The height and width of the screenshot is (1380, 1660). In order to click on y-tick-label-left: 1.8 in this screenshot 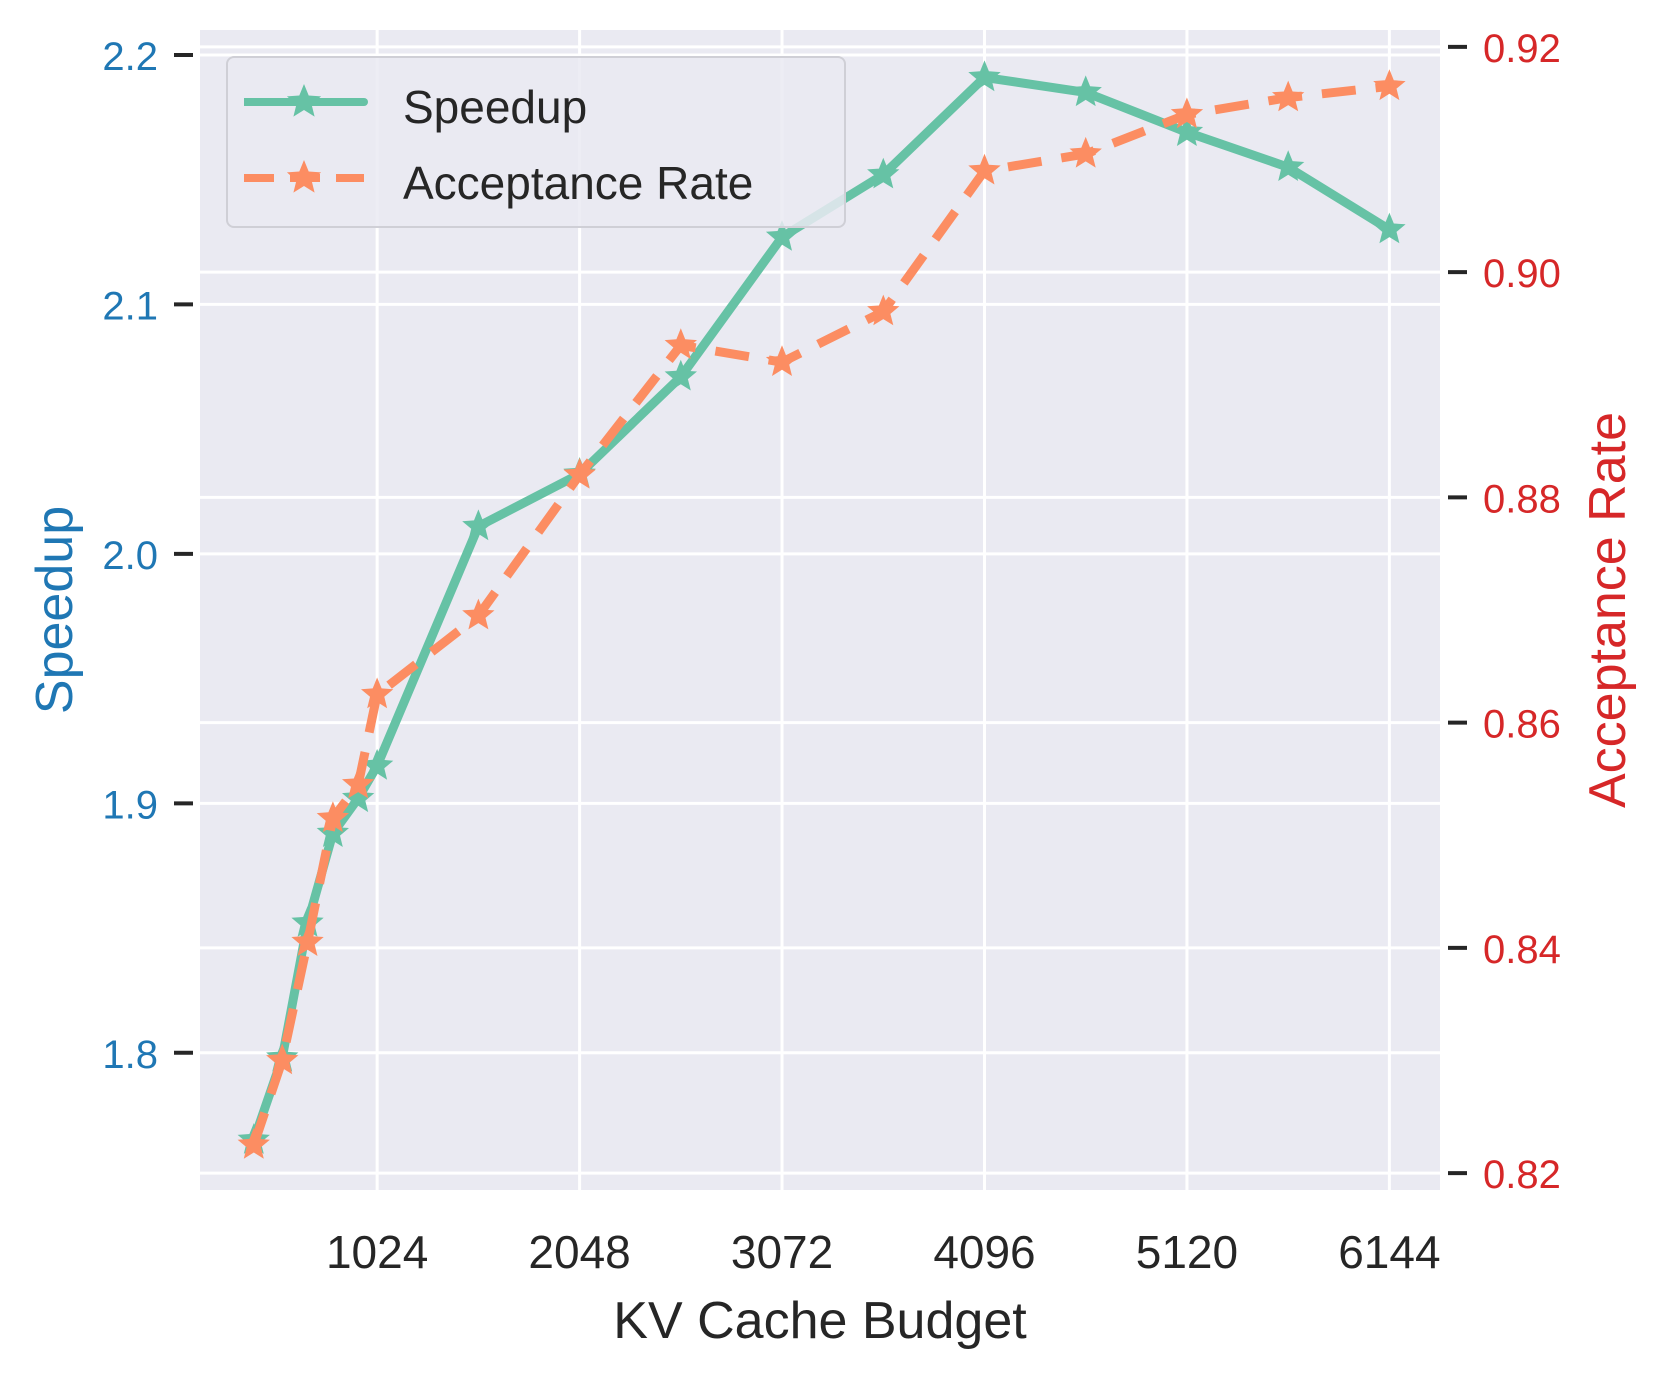, I will do `click(130, 1055)`.